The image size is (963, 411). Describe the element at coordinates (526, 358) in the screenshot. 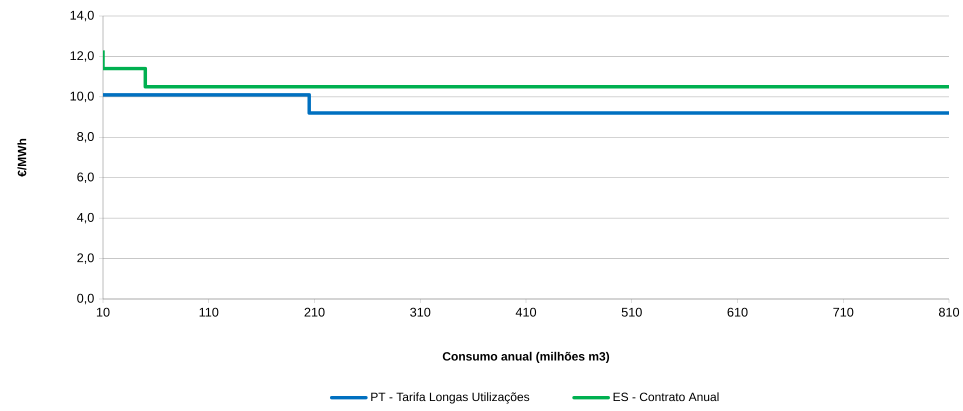

I see `x-axis-title: Consumo anual (milhões m3)` at that location.